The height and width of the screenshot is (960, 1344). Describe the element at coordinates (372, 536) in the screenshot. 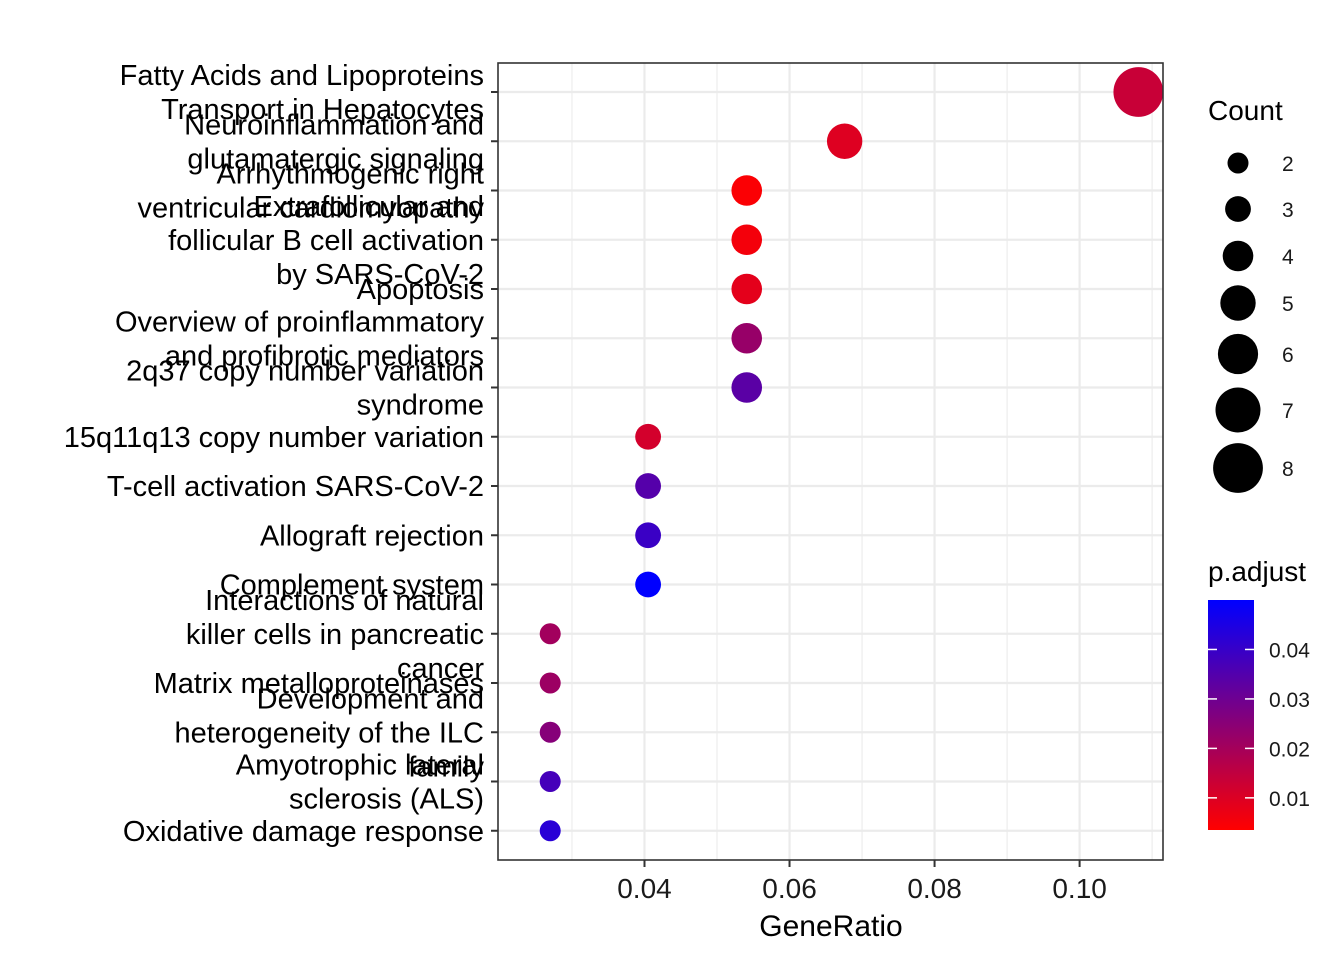

I see `y-tick-label: Allograft rejection` at that location.